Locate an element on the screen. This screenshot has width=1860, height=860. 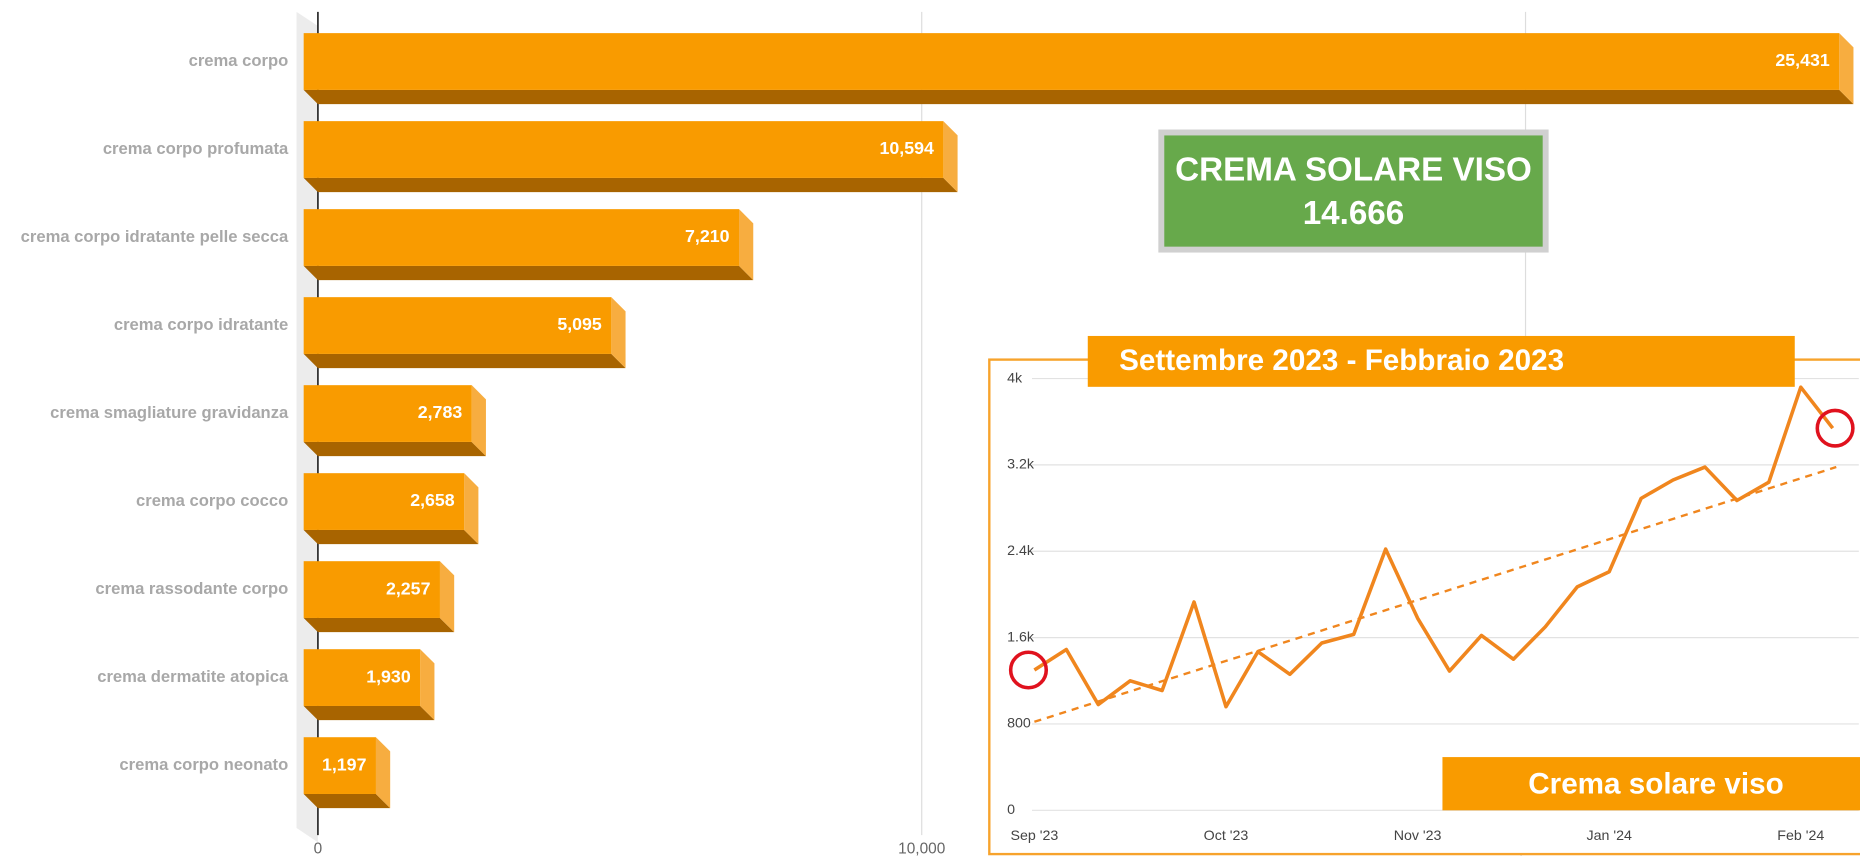
value-label: 2,658 is located at coordinates (432, 500).